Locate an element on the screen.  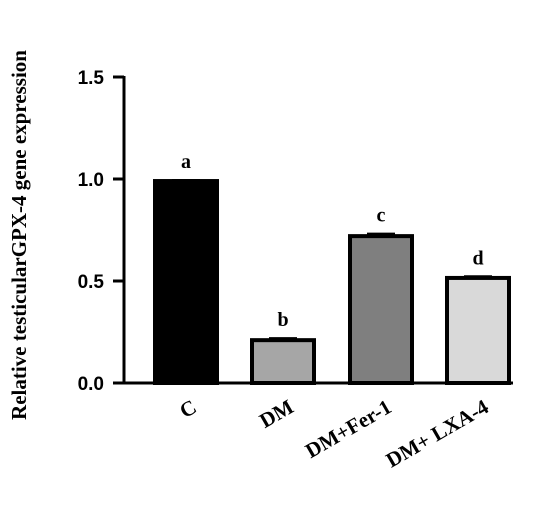
y-axis-label: Relative testicularGPX-4 gene expression is located at coordinates (19, 235).